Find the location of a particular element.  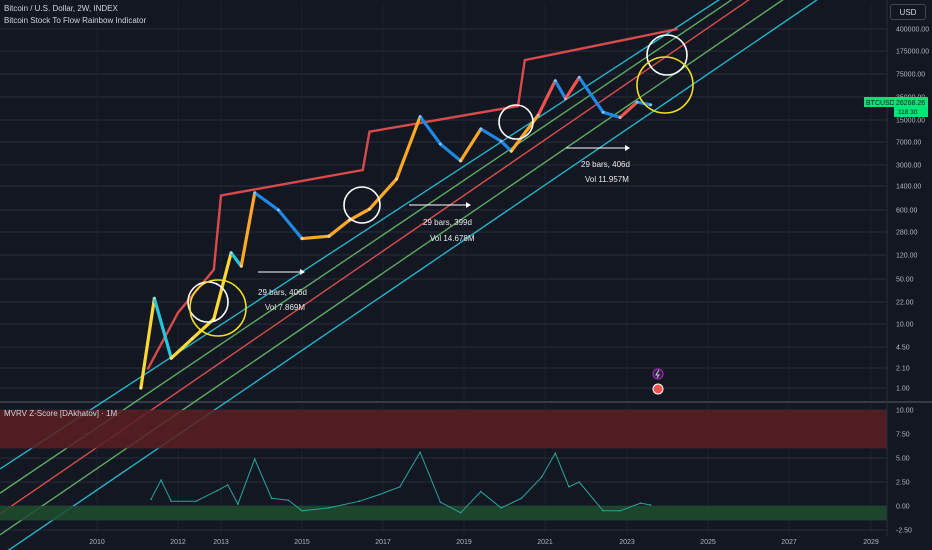

x-tick-label: 2019 is located at coordinates (464, 542).